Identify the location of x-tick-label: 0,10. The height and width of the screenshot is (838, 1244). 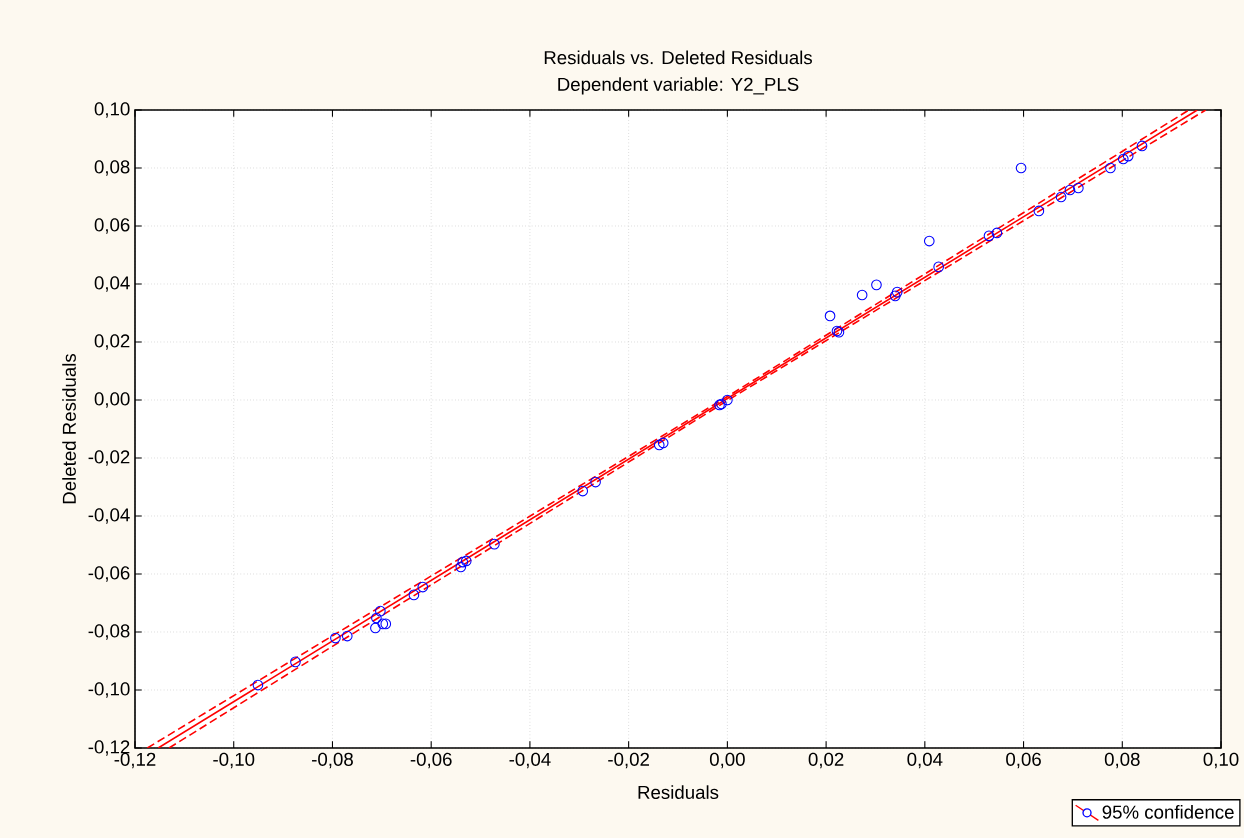
(1221, 760).